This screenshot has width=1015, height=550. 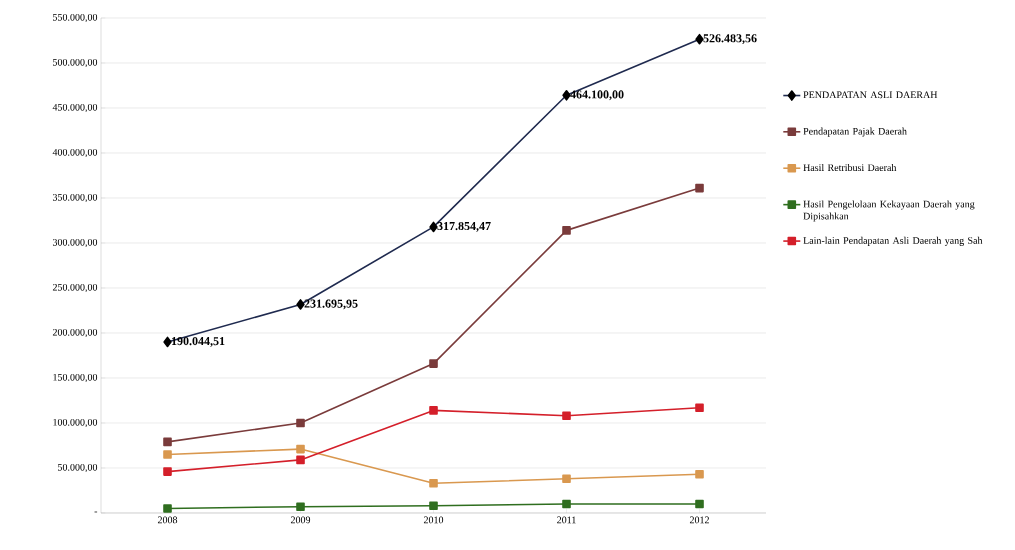 I want to click on y-tick-label: 450.000,00, so click(x=75, y=108).